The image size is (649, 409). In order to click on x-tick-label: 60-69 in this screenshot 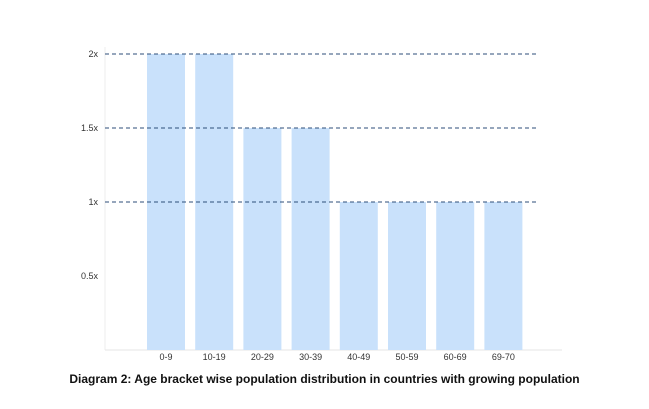, I will do `click(455, 357)`.